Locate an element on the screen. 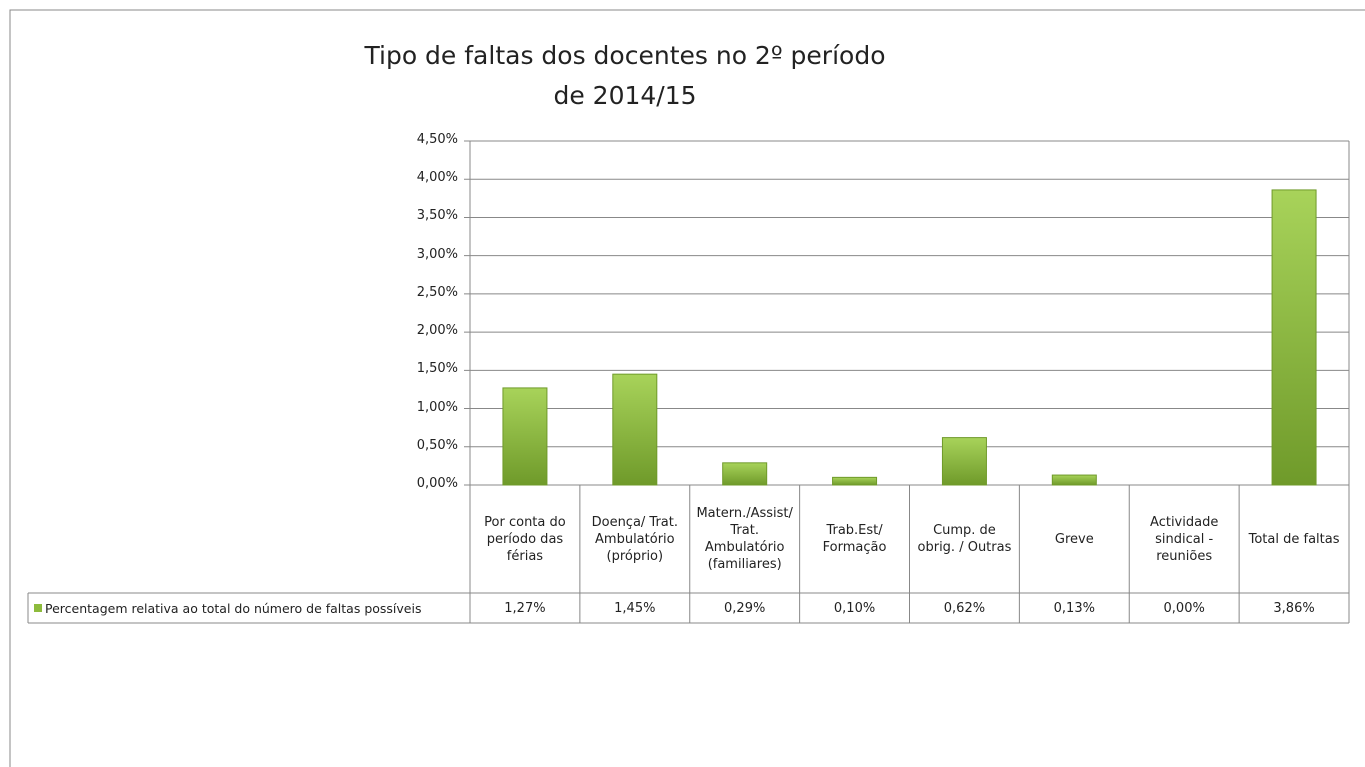  x-tick-label: Greve is located at coordinates (1074, 539).